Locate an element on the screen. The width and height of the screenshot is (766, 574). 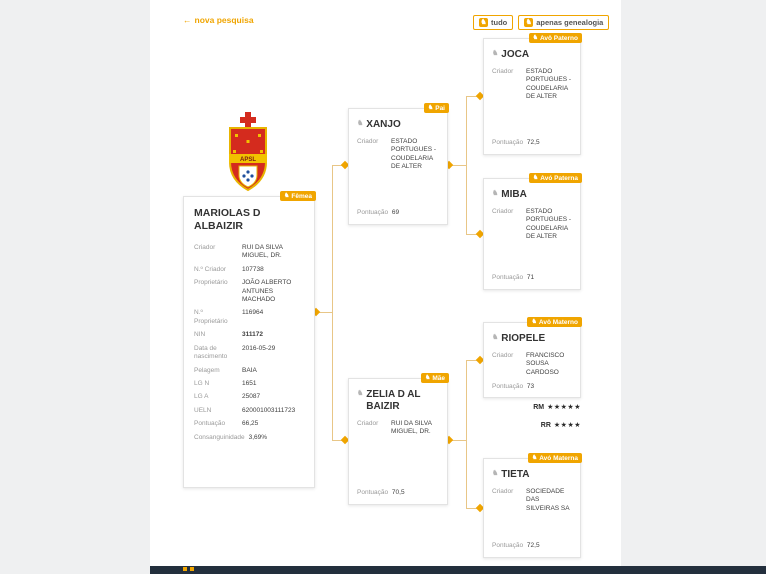
score-label: Pontuação is located at coordinates (508, 545).